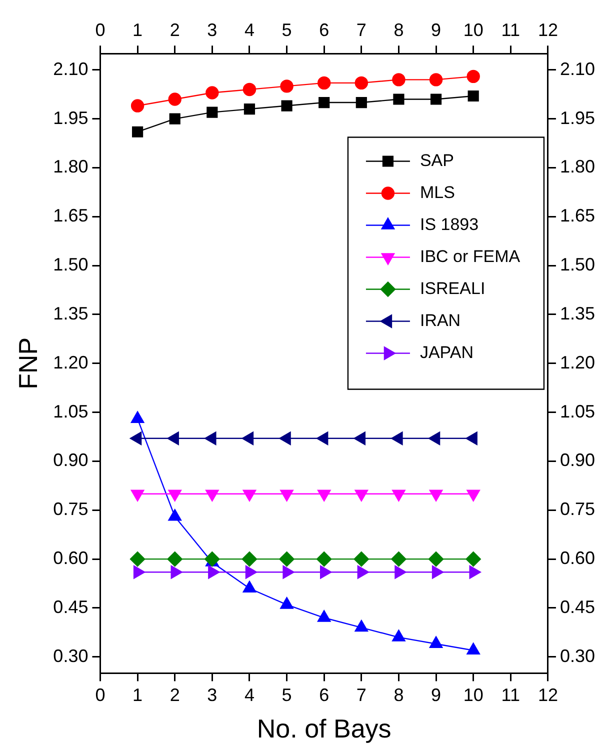 The image size is (611, 756). What do you see at coordinates (440, 320) in the screenshot?
I see `legend-label: IRAN` at bounding box center [440, 320].